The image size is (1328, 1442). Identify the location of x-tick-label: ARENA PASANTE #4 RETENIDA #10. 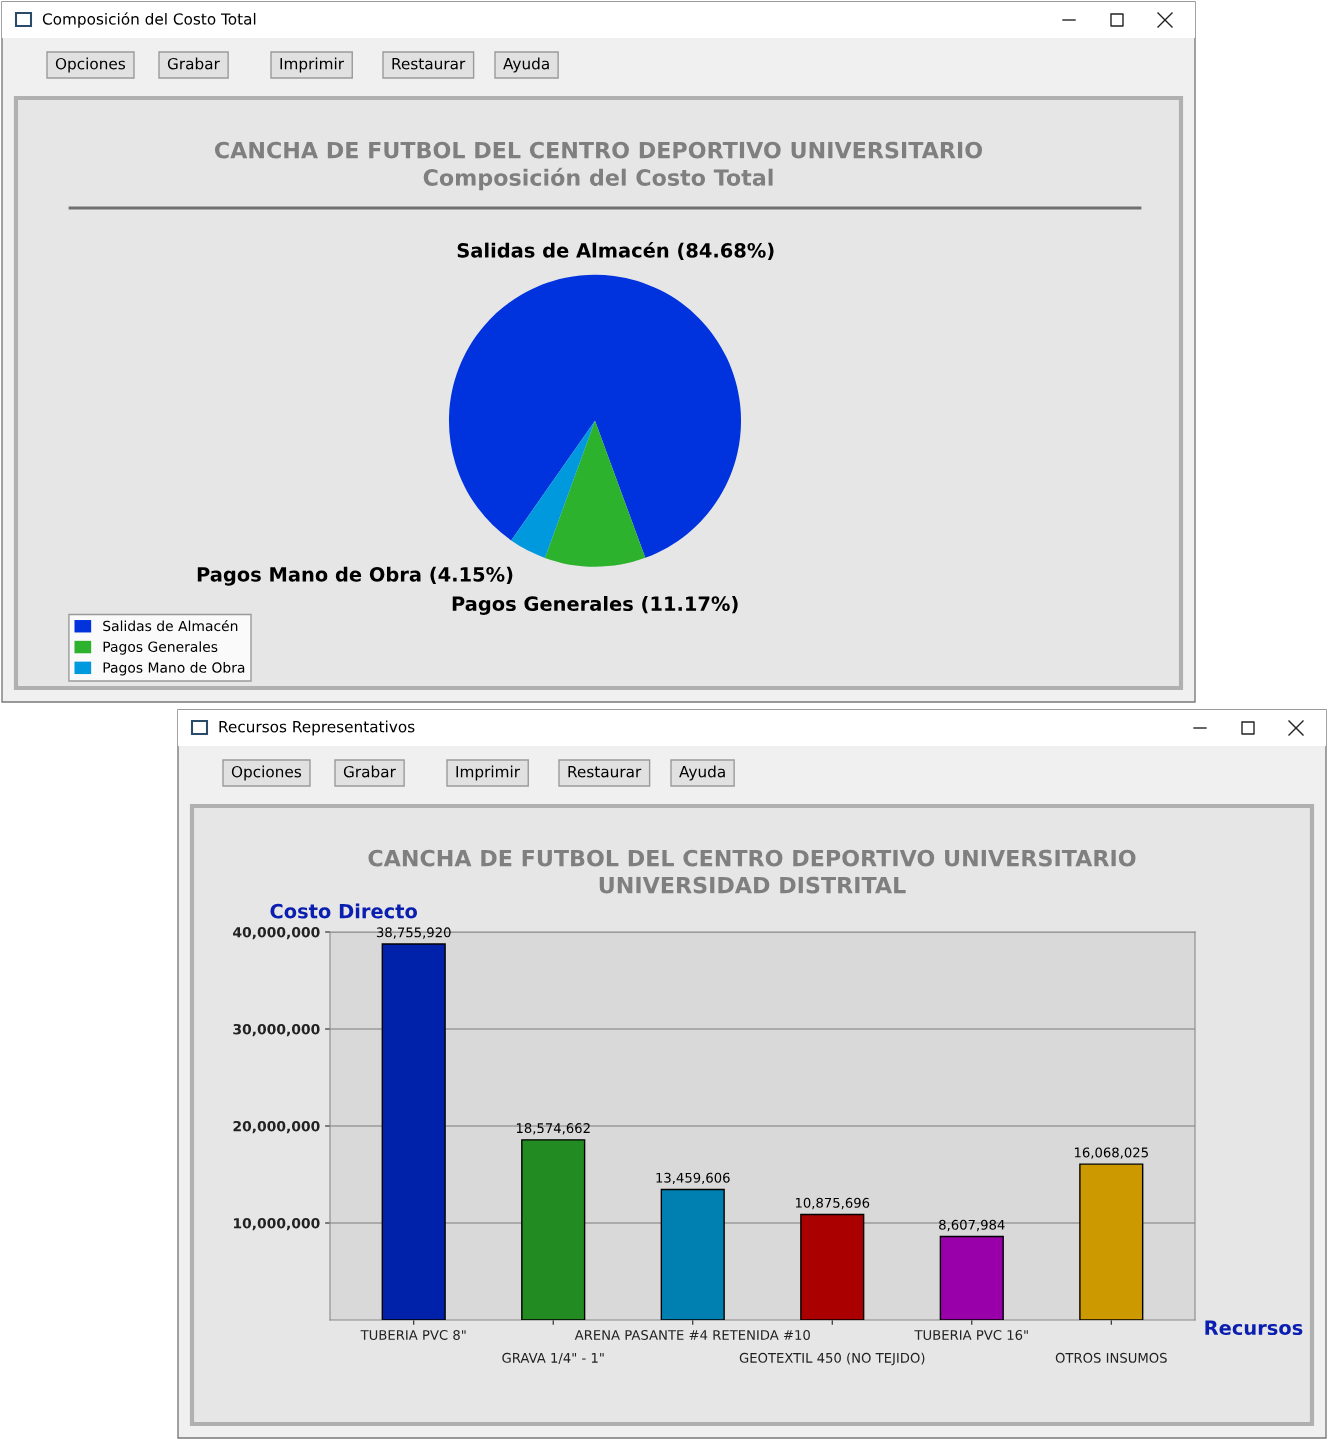
(692, 1334).